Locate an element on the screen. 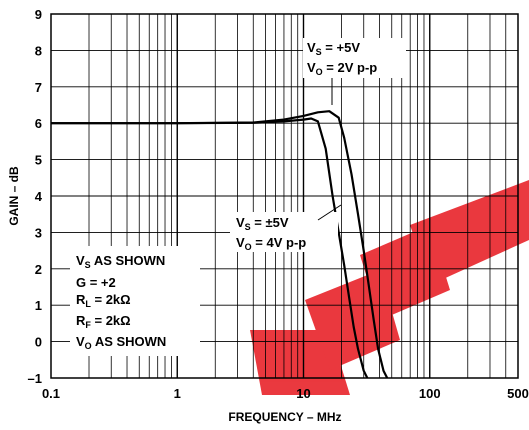 Image resolution: width=529 pixels, height=430 pixels. y-tick-label: 2 is located at coordinates (38, 269).